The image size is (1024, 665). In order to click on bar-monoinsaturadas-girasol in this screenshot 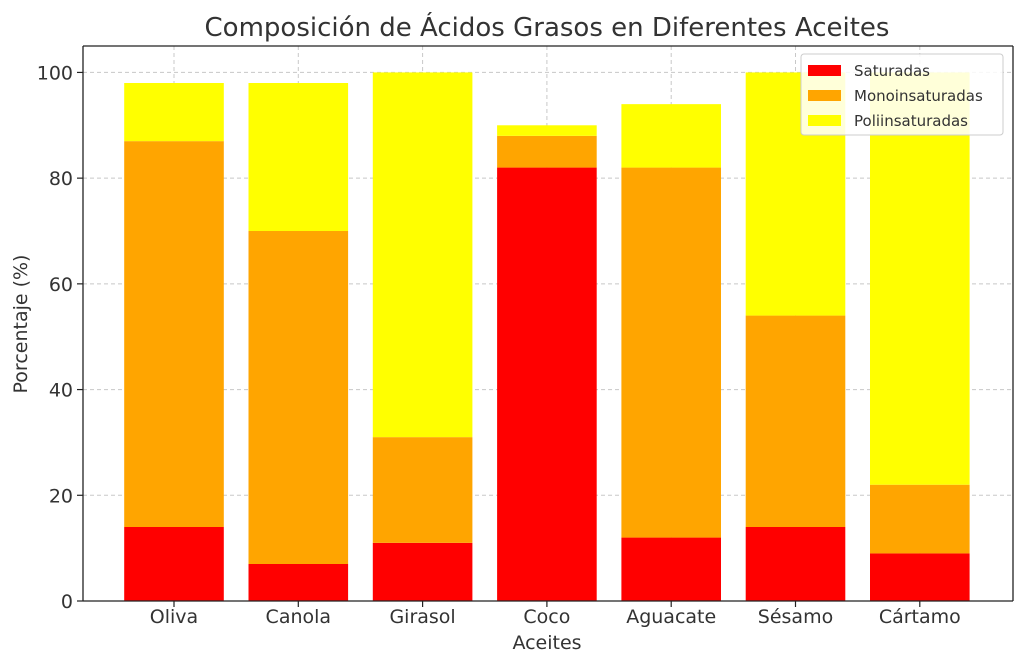, I will do `click(422, 490)`.